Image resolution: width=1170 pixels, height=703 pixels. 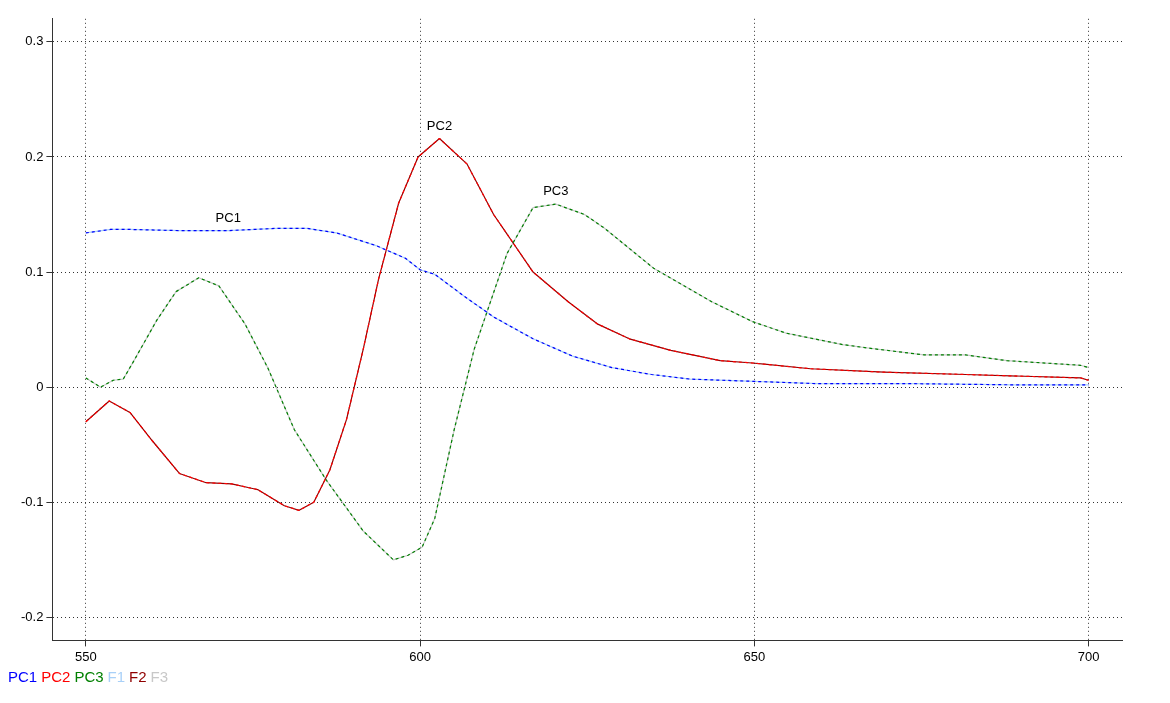 I want to click on annotation: PC1, so click(x=228, y=217).